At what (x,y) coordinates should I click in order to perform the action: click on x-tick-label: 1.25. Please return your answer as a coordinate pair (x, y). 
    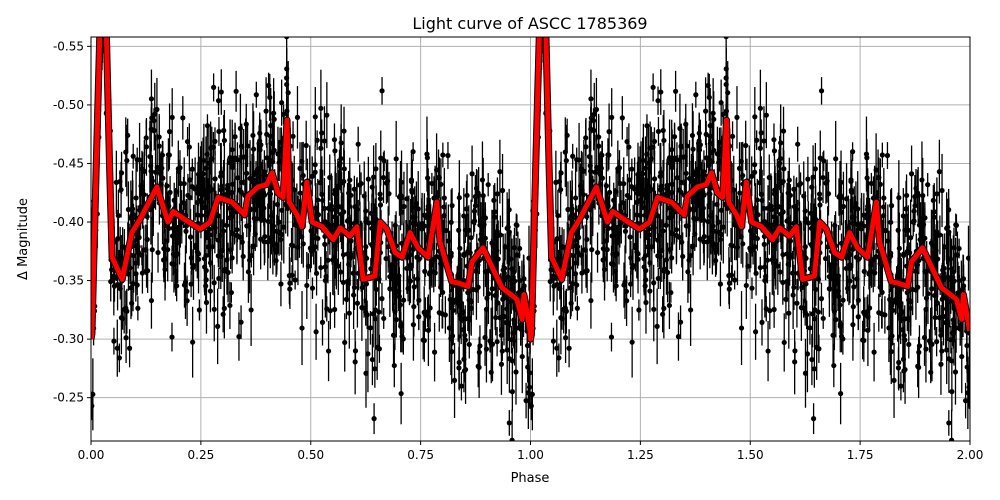
    Looking at the image, I should click on (640, 455).